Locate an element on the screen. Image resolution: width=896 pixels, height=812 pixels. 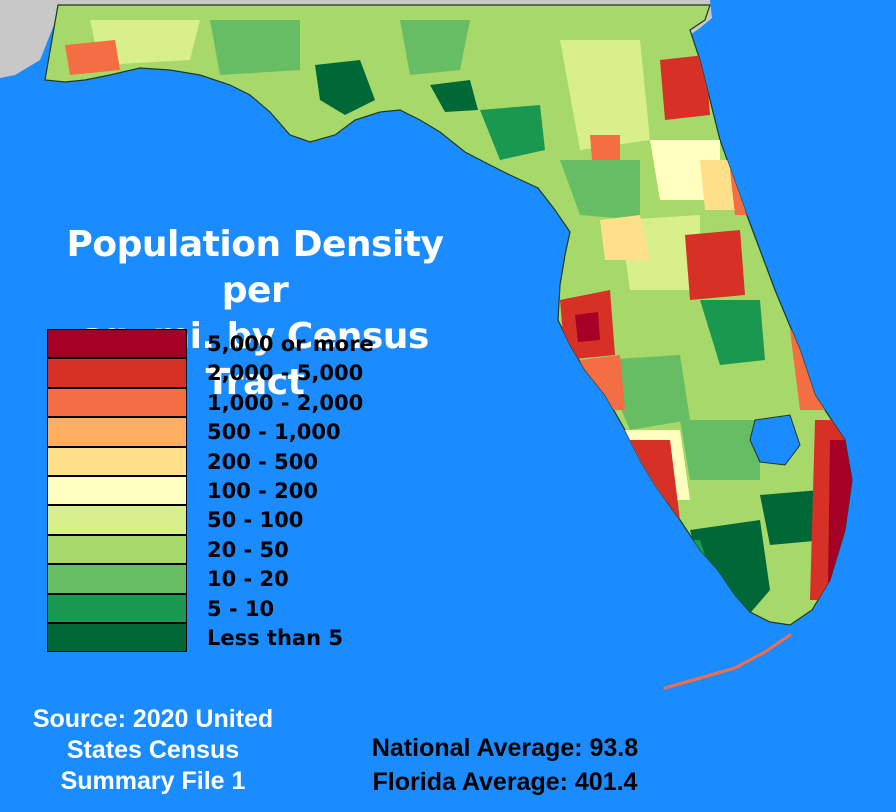
urban-area-tampa is located at coordinates (587, 327).